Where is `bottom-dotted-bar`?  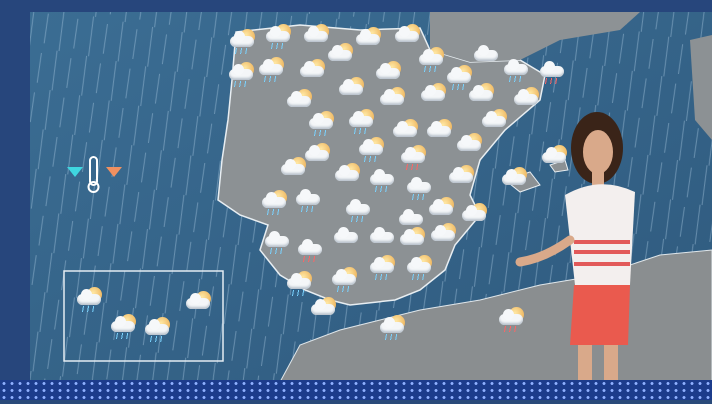 bottom-dotted-bar is located at coordinates (356, 390).